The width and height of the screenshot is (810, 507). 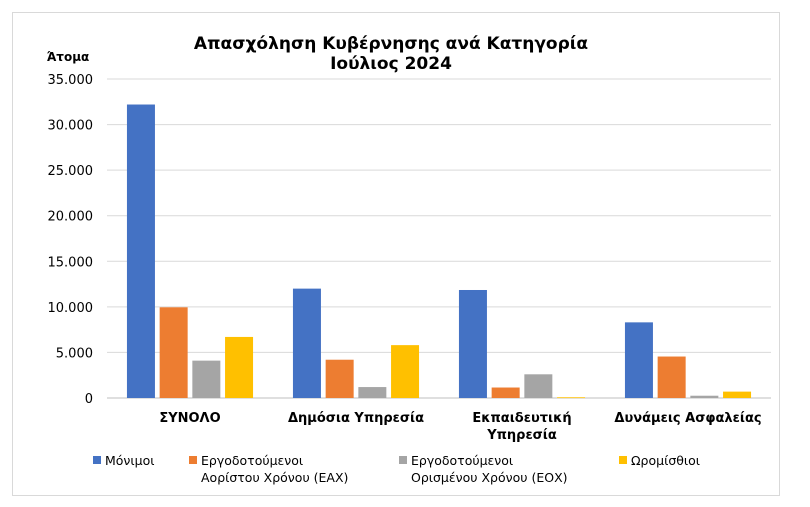 What do you see at coordinates (391, 64) in the screenshot?
I see `chart-subtitle: Ιούλιος 2024` at bounding box center [391, 64].